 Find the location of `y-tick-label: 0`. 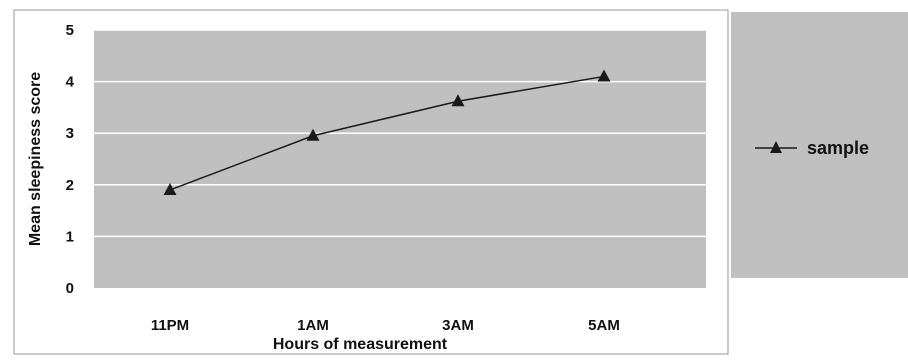

y-tick-label: 0 is located at coordinates (70, 288).